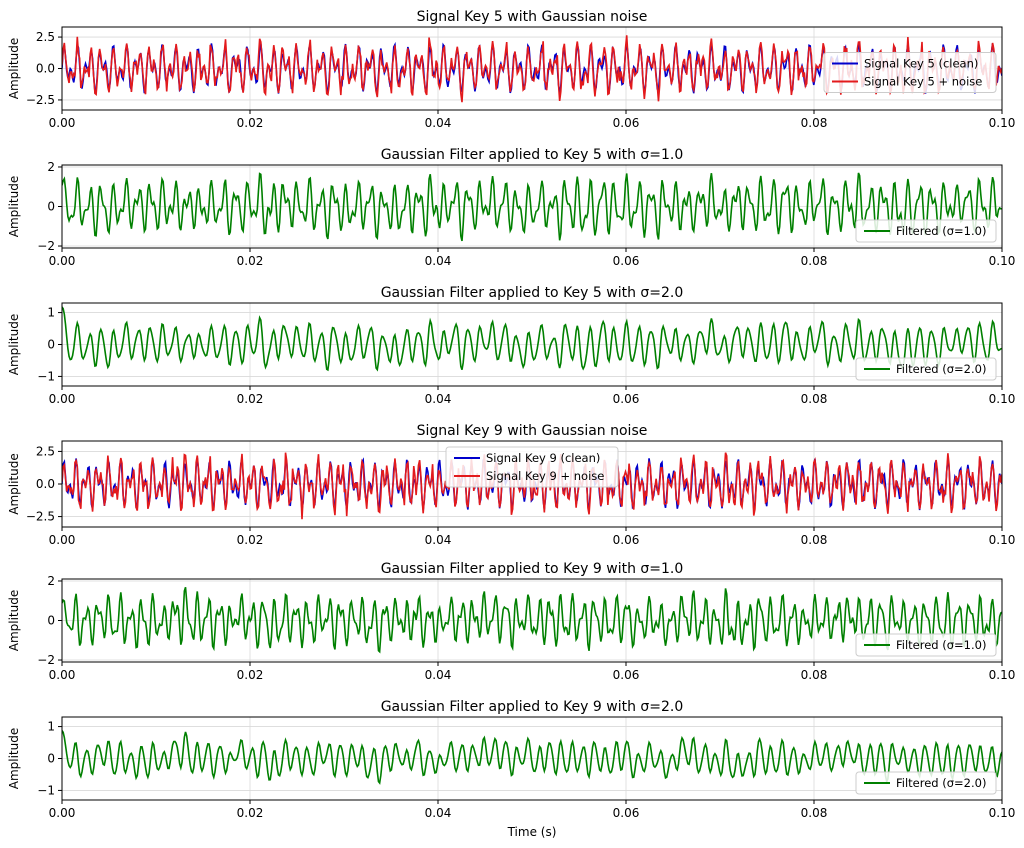  What do you see at coordinates (921, 64) in the screenshot?
I see `legend-label: Signal Key 5 (clean)` at bounding box center [921, 64].